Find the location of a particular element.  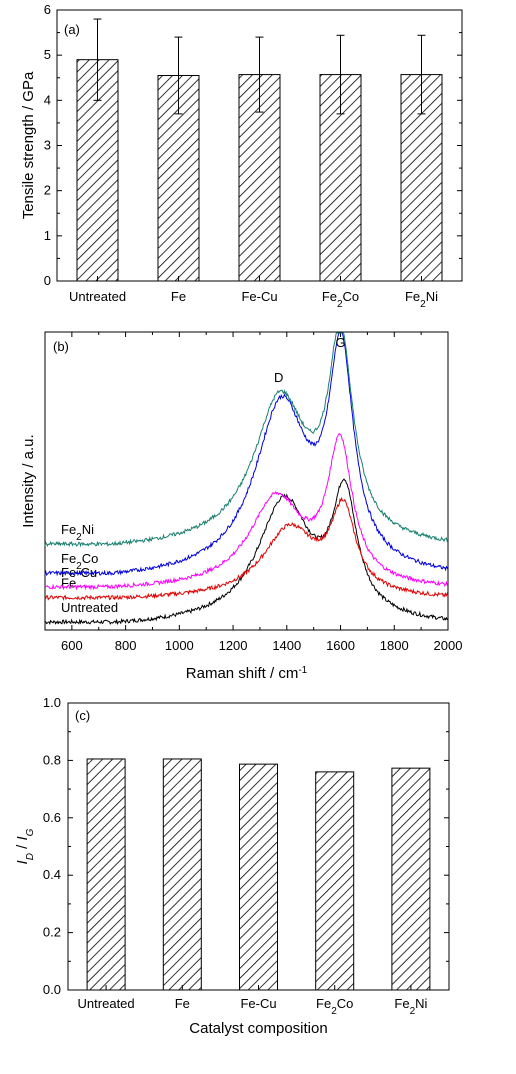

y-axis-label: ID / IG is located at coordinates (25, 846).